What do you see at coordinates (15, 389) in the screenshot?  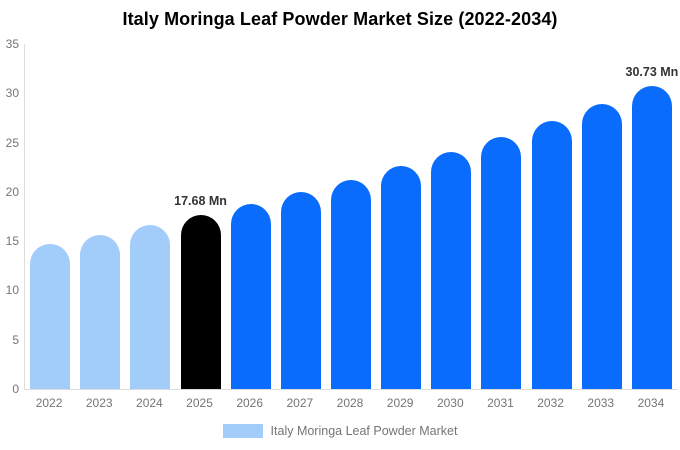 I see `y-tick-label-0: 0` at bounding box center [15, 389].